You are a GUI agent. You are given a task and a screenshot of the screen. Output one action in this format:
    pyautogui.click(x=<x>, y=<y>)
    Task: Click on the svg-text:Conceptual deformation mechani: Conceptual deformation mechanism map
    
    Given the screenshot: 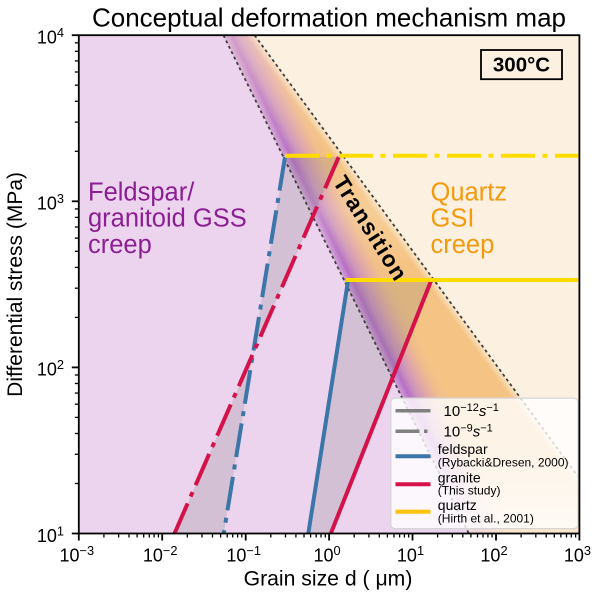 What is the action you would take?
    pyautogui.click(x=329, y=18)
    